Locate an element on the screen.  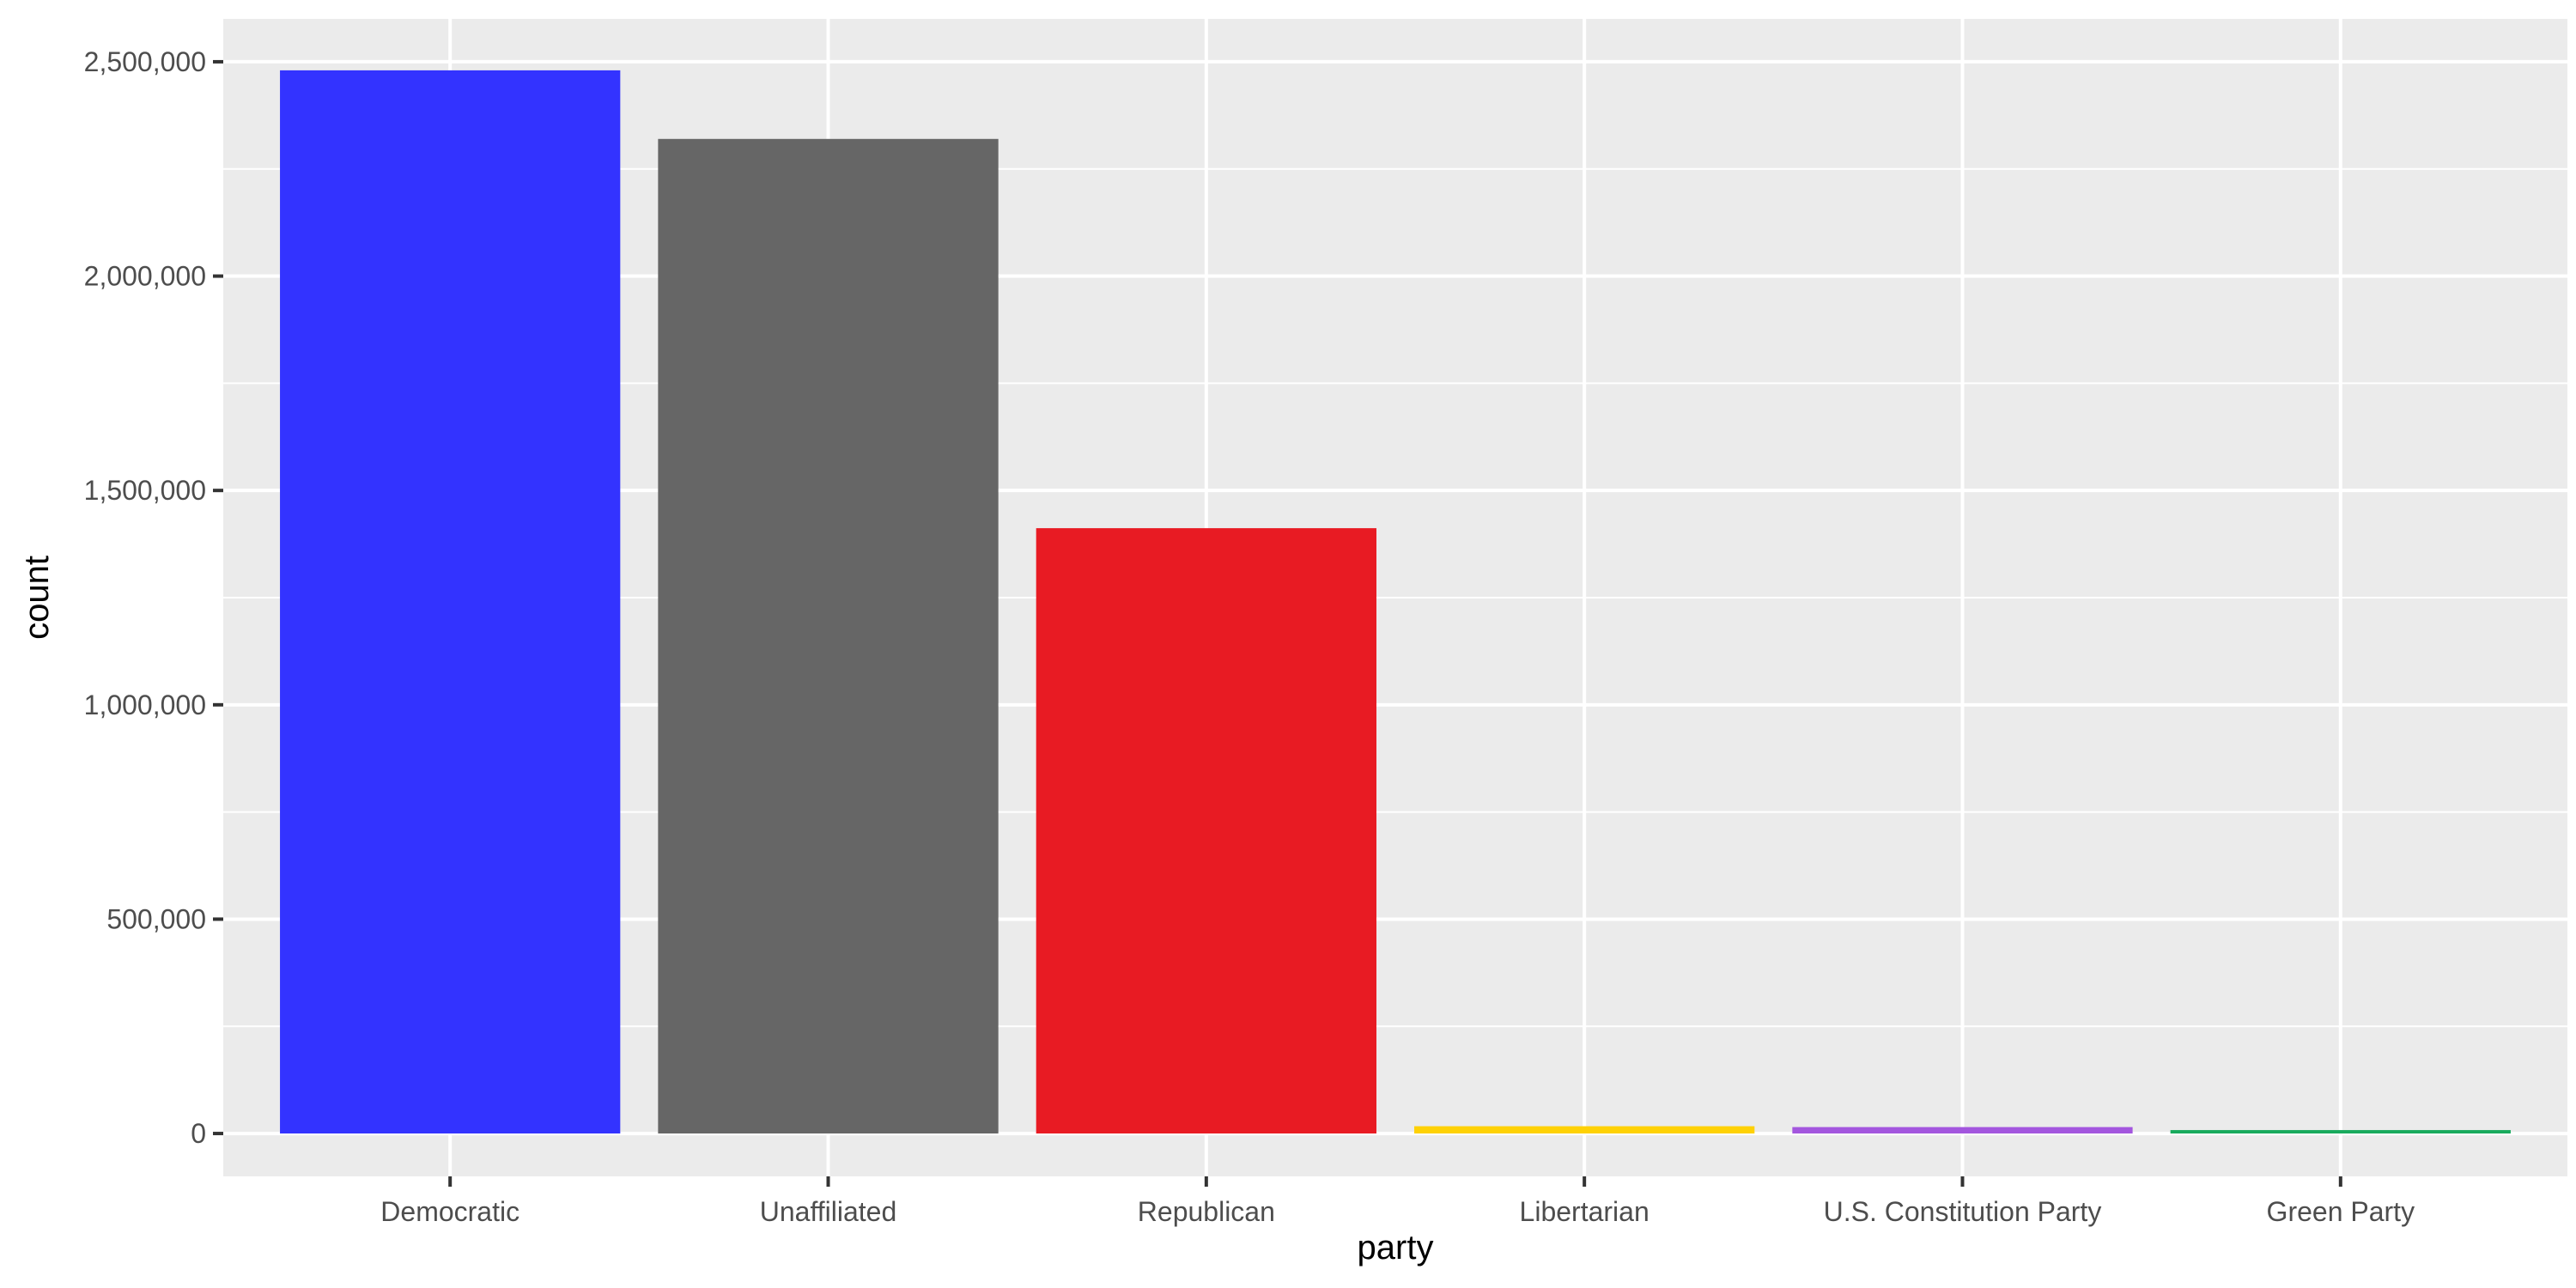
y-axis-title: count is located at coordinates (37, 598).